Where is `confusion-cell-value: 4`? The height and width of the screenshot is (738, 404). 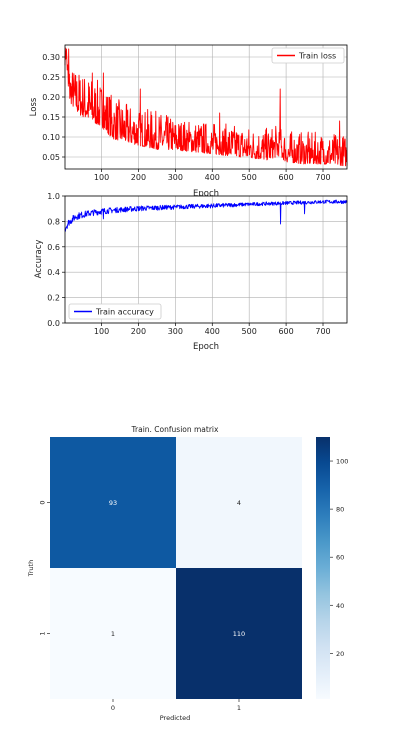
confusion-cell-value: 4 is located at coordinates (239, 503).